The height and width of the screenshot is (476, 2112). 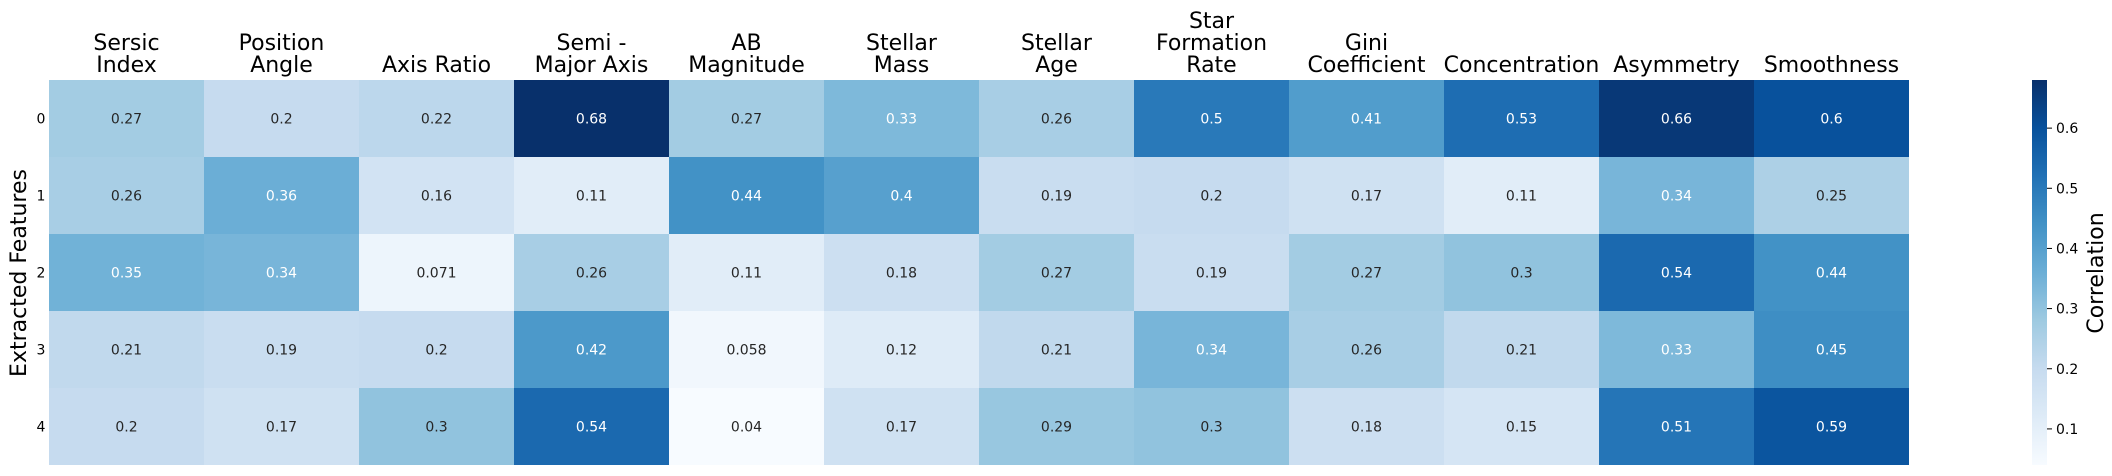 What do you see at coordinates (436, 65) in the screenshot?
I see `column-label: Axis Ratio` at bounding box center [436, 65].